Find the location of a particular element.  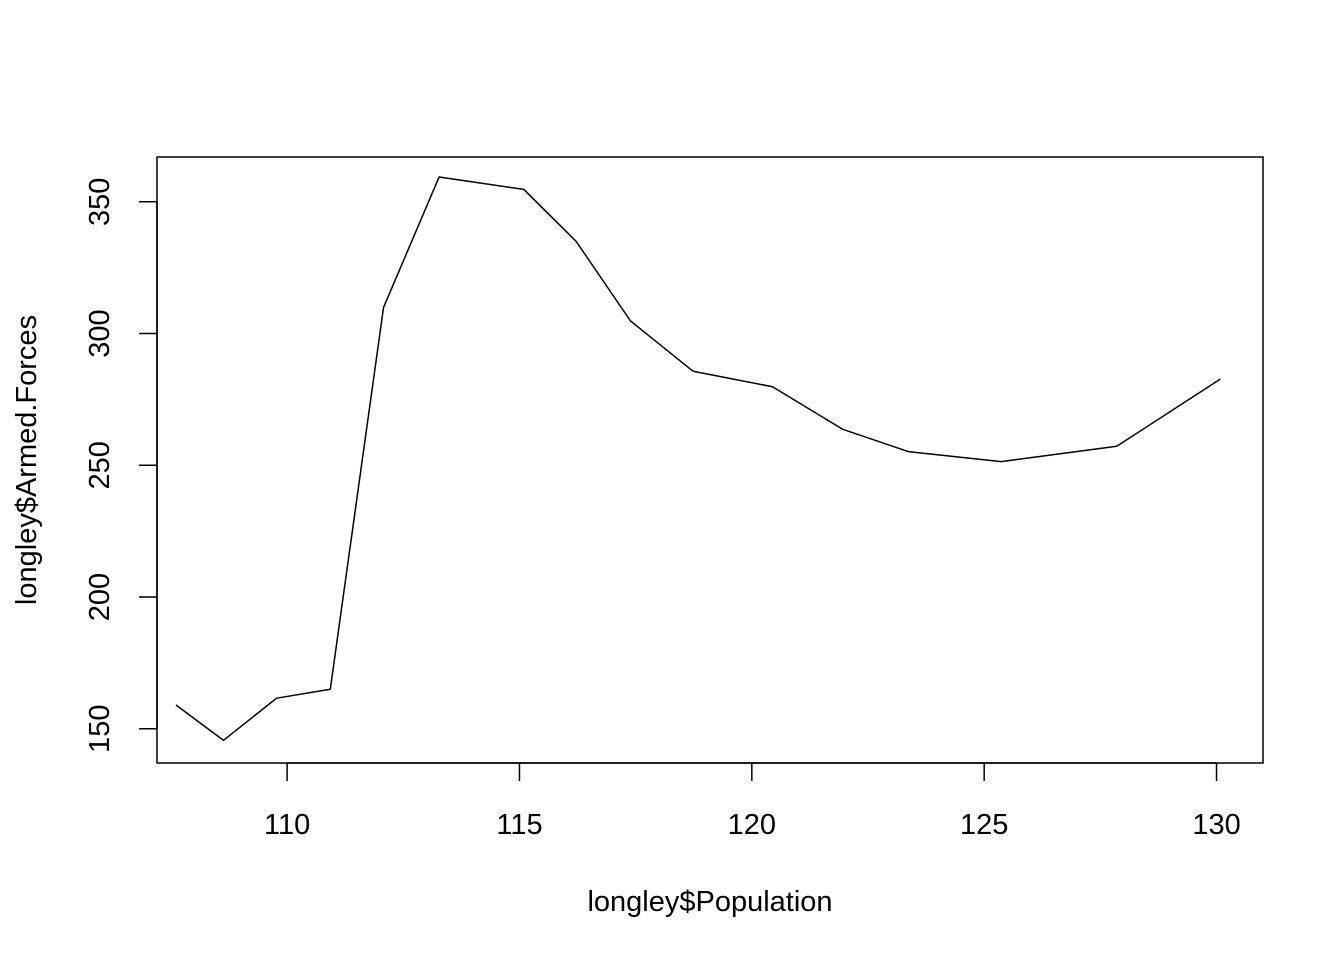

x-tick-label: 125 is located at coordinates (984, 825).